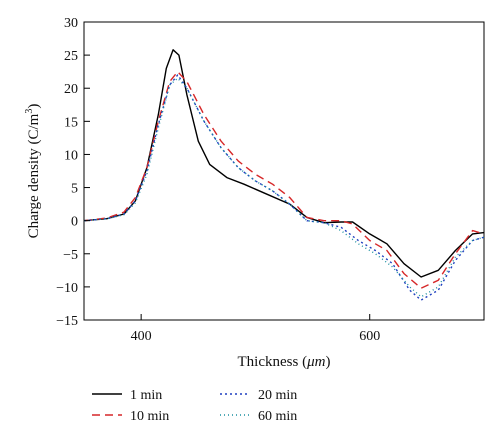 This screenshot has height=440, width=500. I want to click on y-tick-label: 30, so click(71, 23).